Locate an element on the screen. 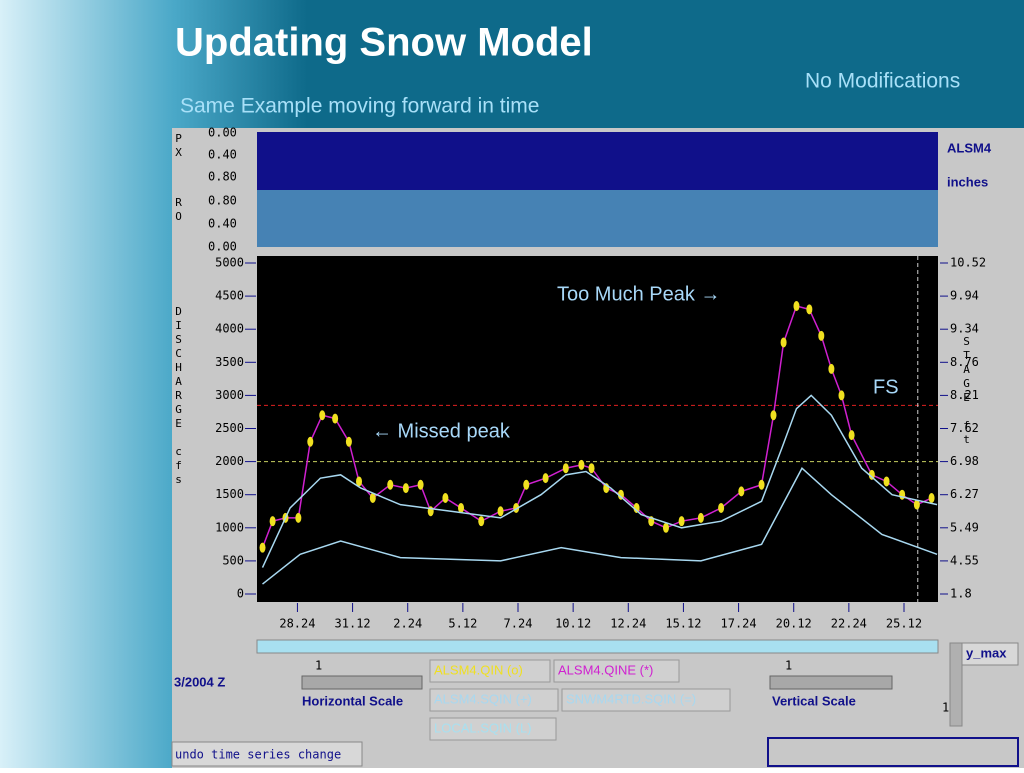  y-max: y_max is located at coordinates (986, 652).